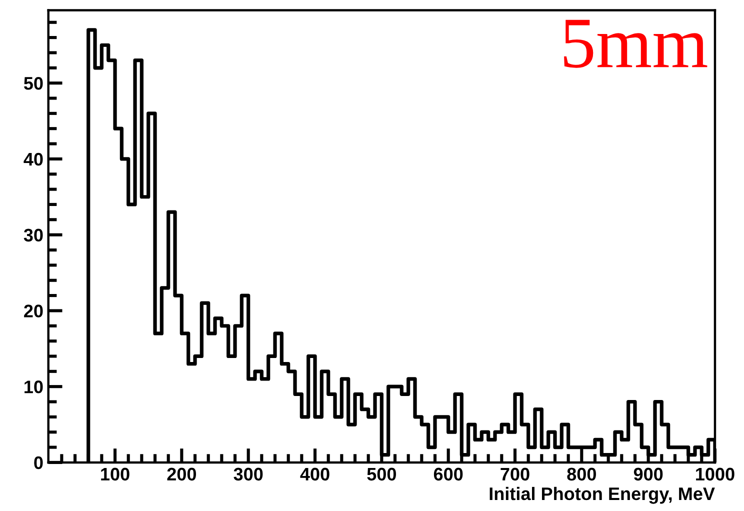  What do you see at coordinates (181, 474) in the screenshot?
I see `x-tick-label: 200` at bounding box center [181, 474].